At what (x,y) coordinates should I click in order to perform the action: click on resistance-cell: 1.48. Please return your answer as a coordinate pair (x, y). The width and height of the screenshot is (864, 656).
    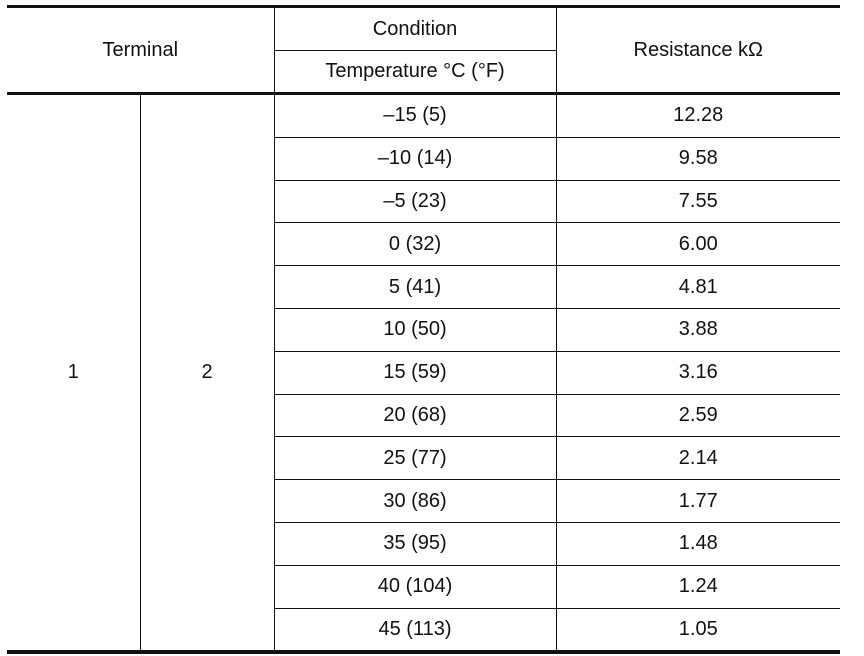
    Looking at the image, I should click on (698, 543).